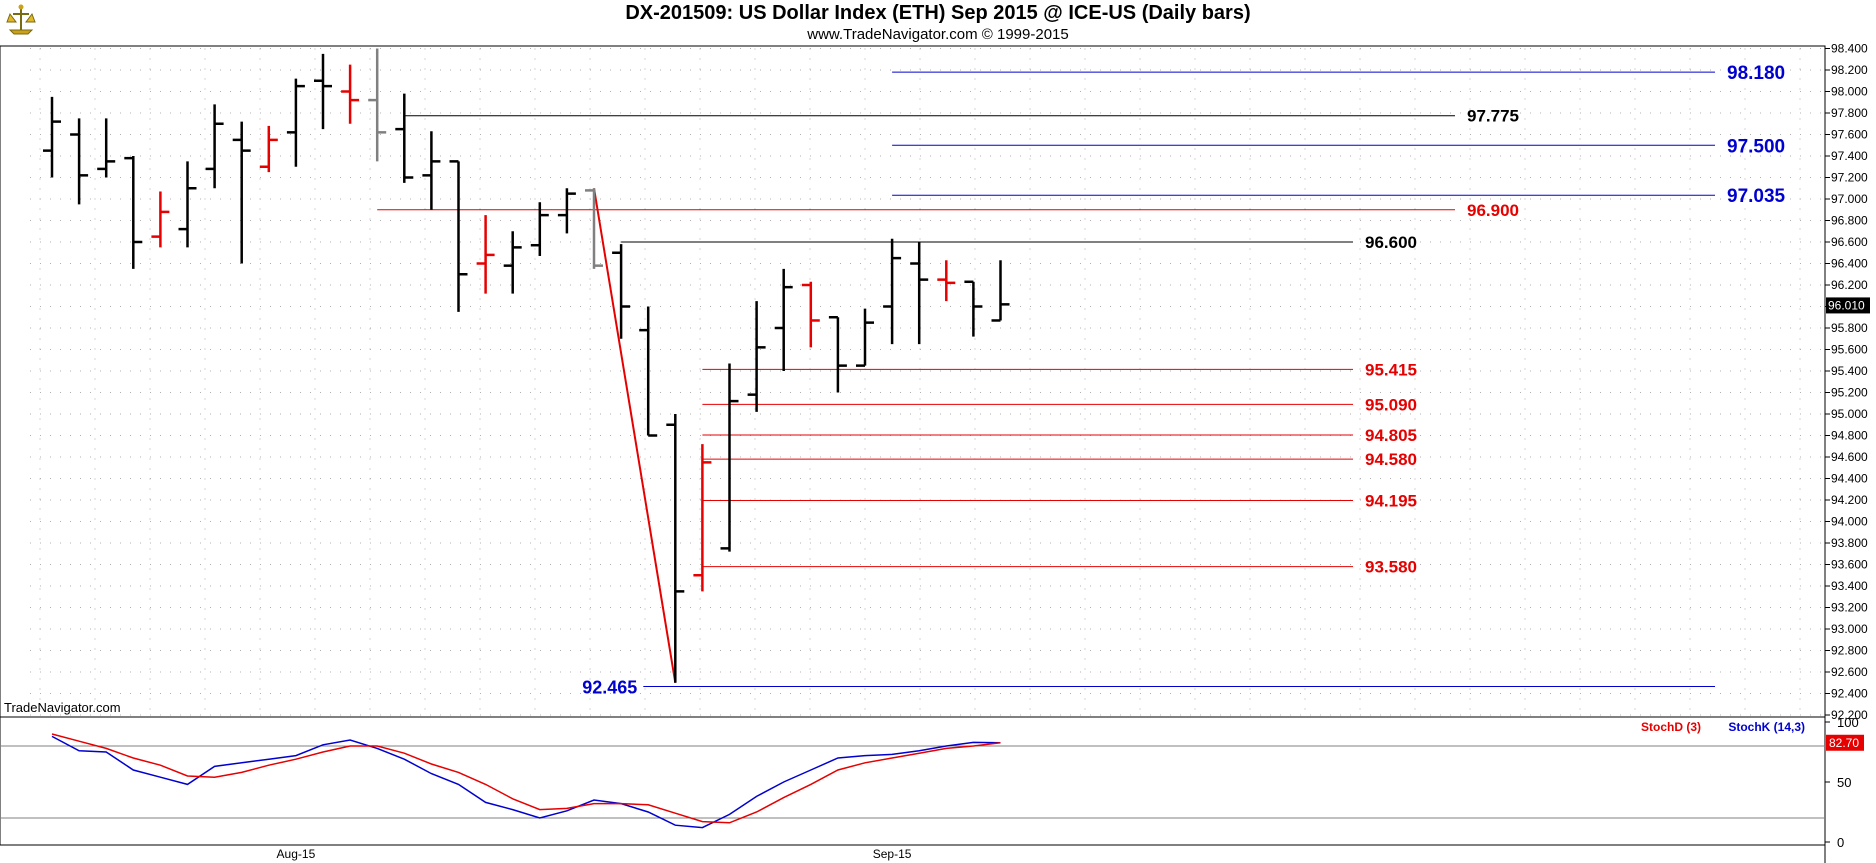  What do you see at coordinates (1849, 242) in the screenshot?
I see `price-tick-label: 96.600` at bounding box center [1849, 242].